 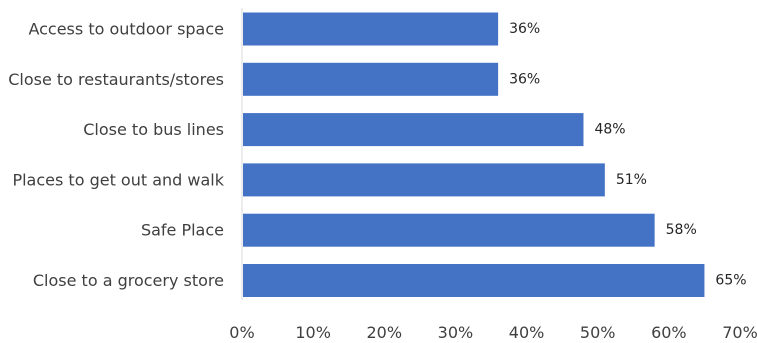 What do you see at coordinates (118, 179) in the screenshot?
I see `category-label-3: Places to get out and walk` at bounding box center [118, 179].